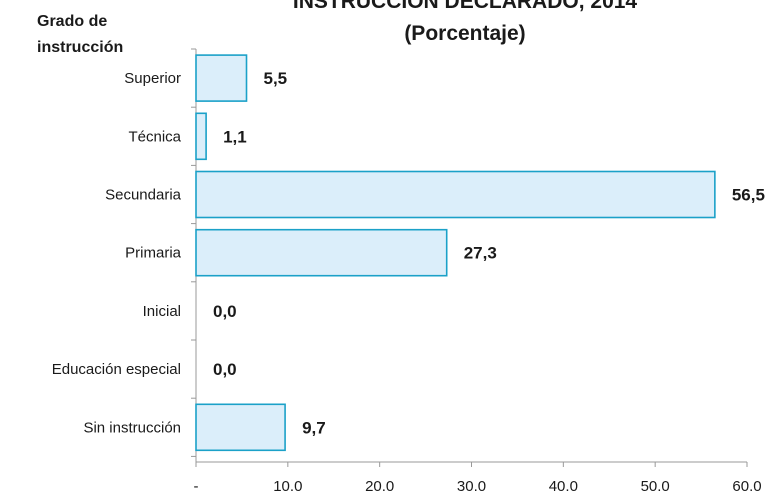 This screenshot has height=496, width=775. What do you see at coordinates (748, 195) in the screenshot?
I see `data-label: 56,5` at bounding box center [748, 195].